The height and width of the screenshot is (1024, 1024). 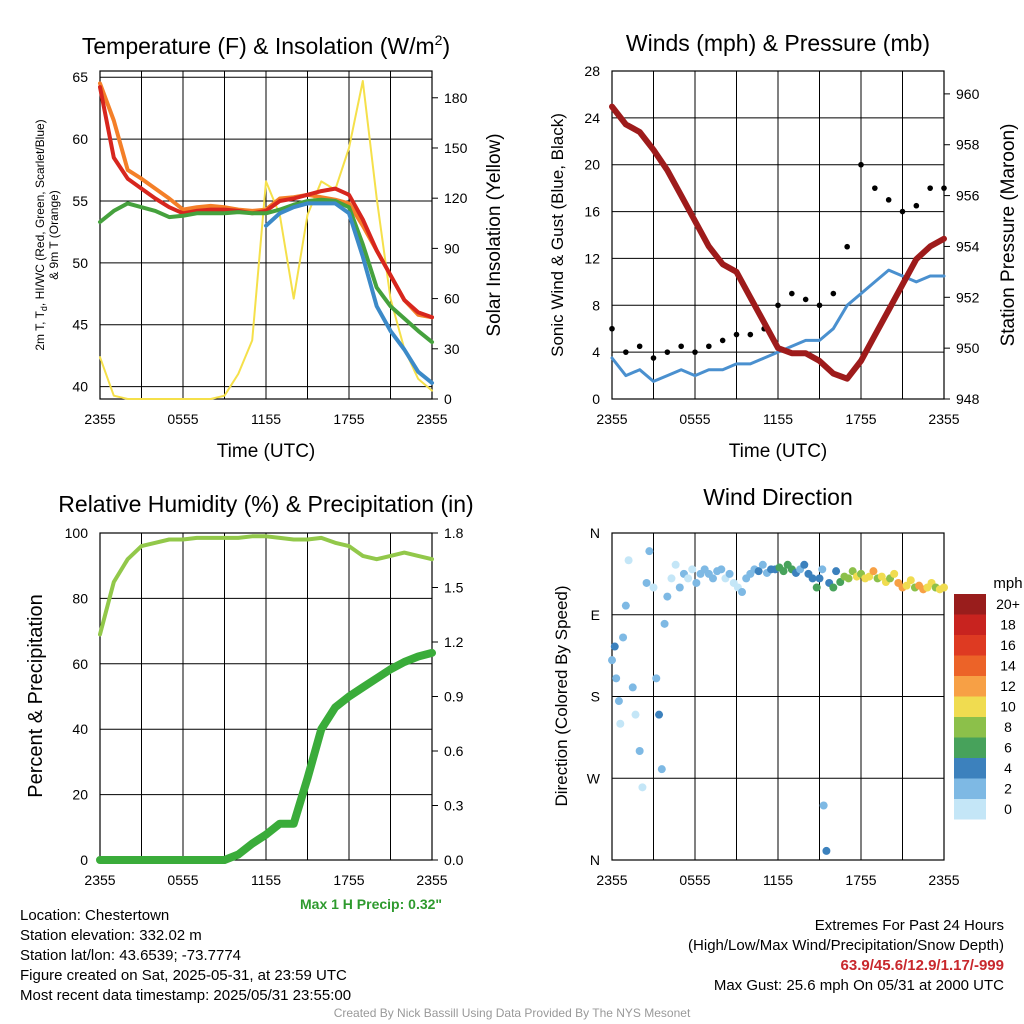 I want to click on winds-ytick-label: 28, so click(x=592, y=71).